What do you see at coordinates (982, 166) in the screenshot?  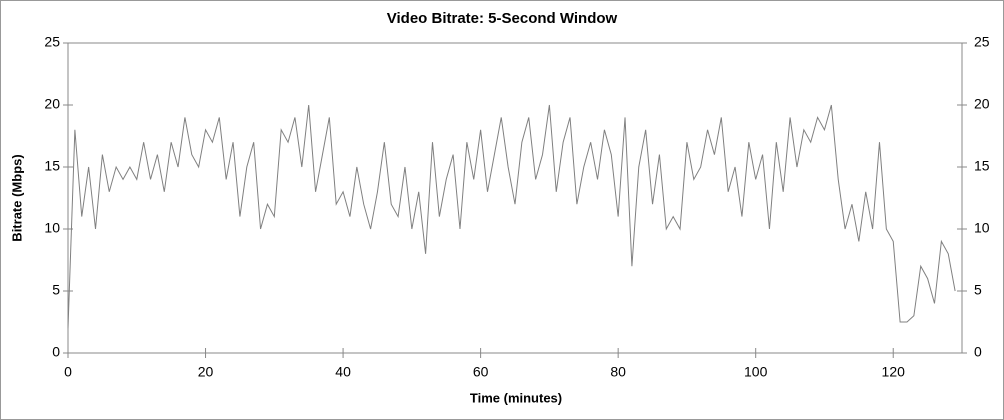 I see `y2-tick-label: 15` at bounding box center [982, 166].